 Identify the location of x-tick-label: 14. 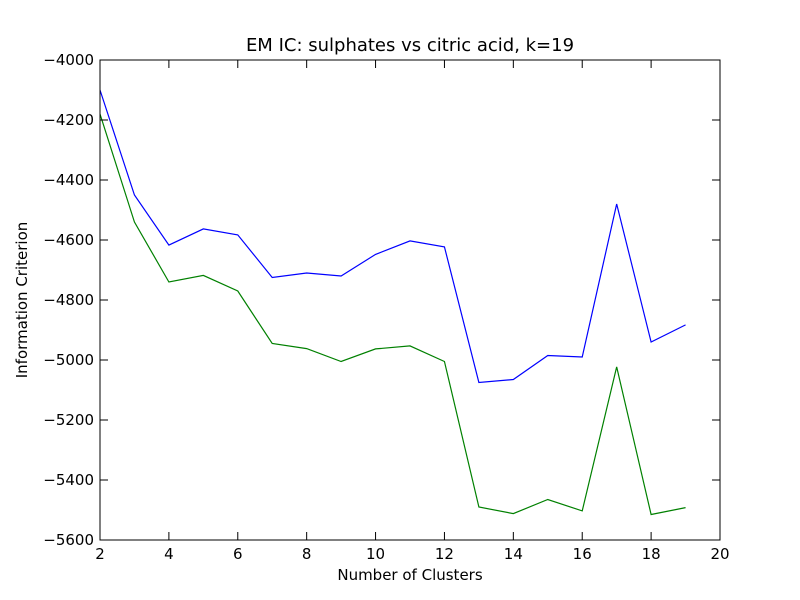
(513, 554).